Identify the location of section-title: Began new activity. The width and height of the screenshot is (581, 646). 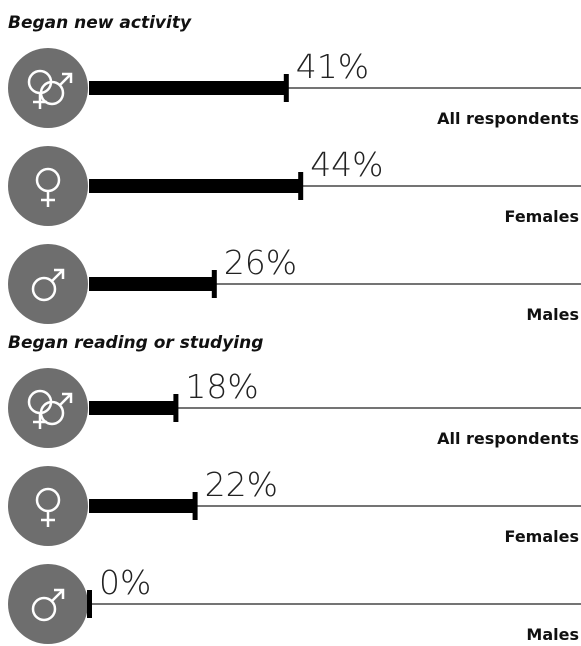
(100, 23).